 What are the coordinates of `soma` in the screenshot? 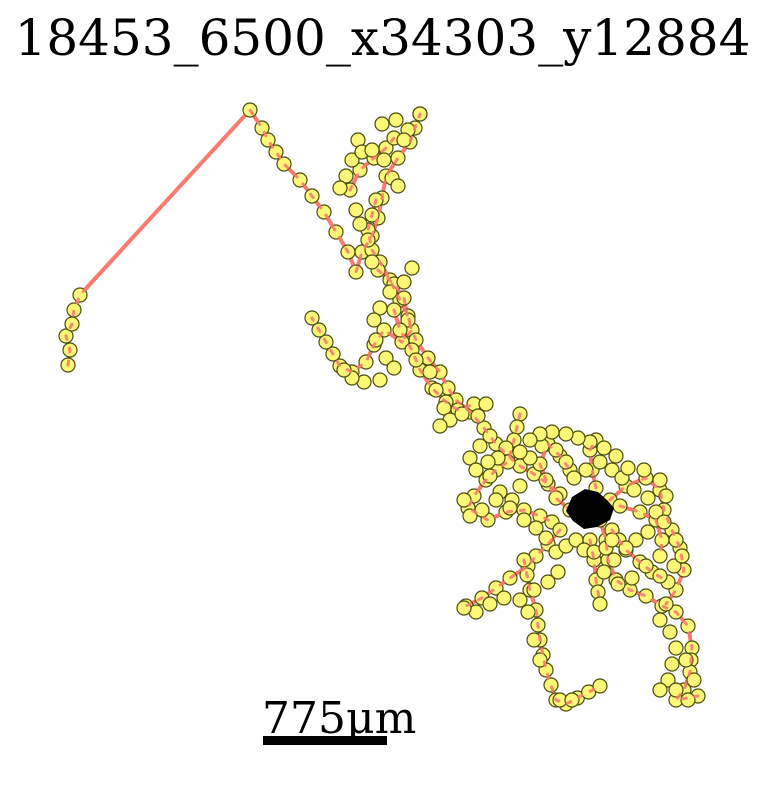 It's located at (590, 509).